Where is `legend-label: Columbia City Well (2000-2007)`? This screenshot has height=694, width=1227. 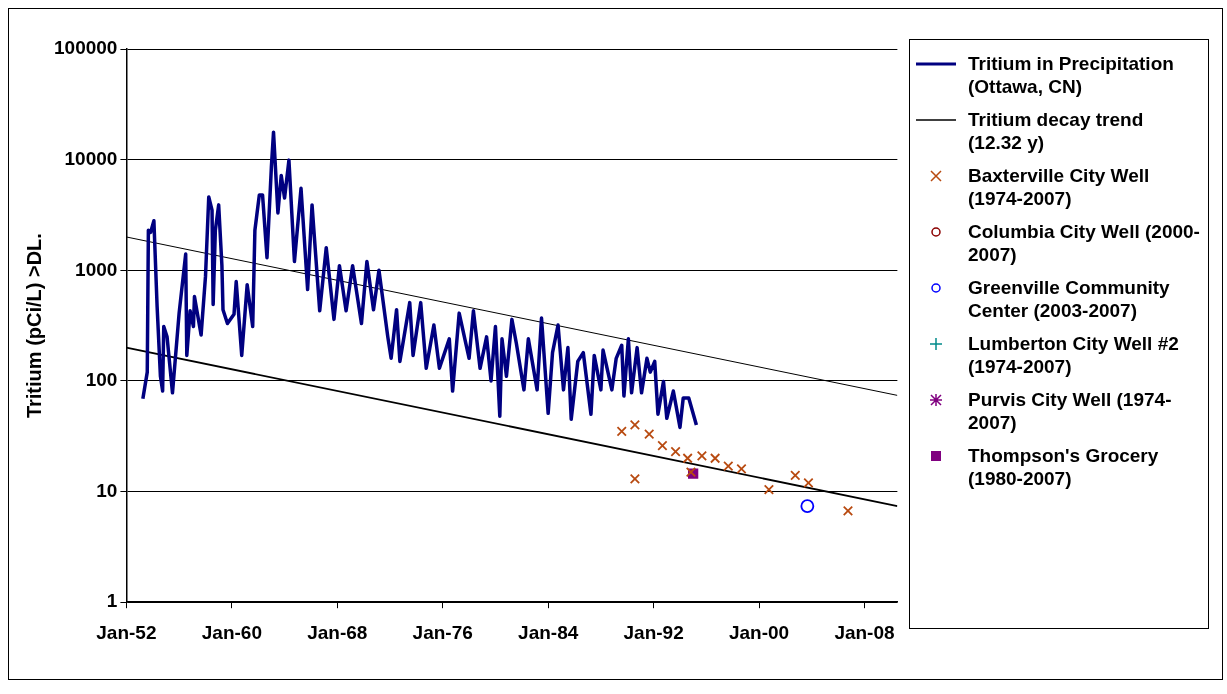
legend-label: Columbia City Well (2000-2007) is located at coordinates (1084, 243).